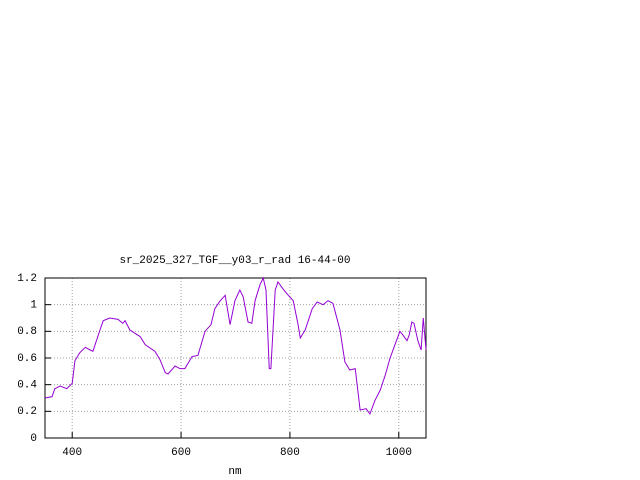 Image resolution: width=640 pixels, height=480 pixels. I want to click on y-tick-label: 0.2, so click(27, 412).